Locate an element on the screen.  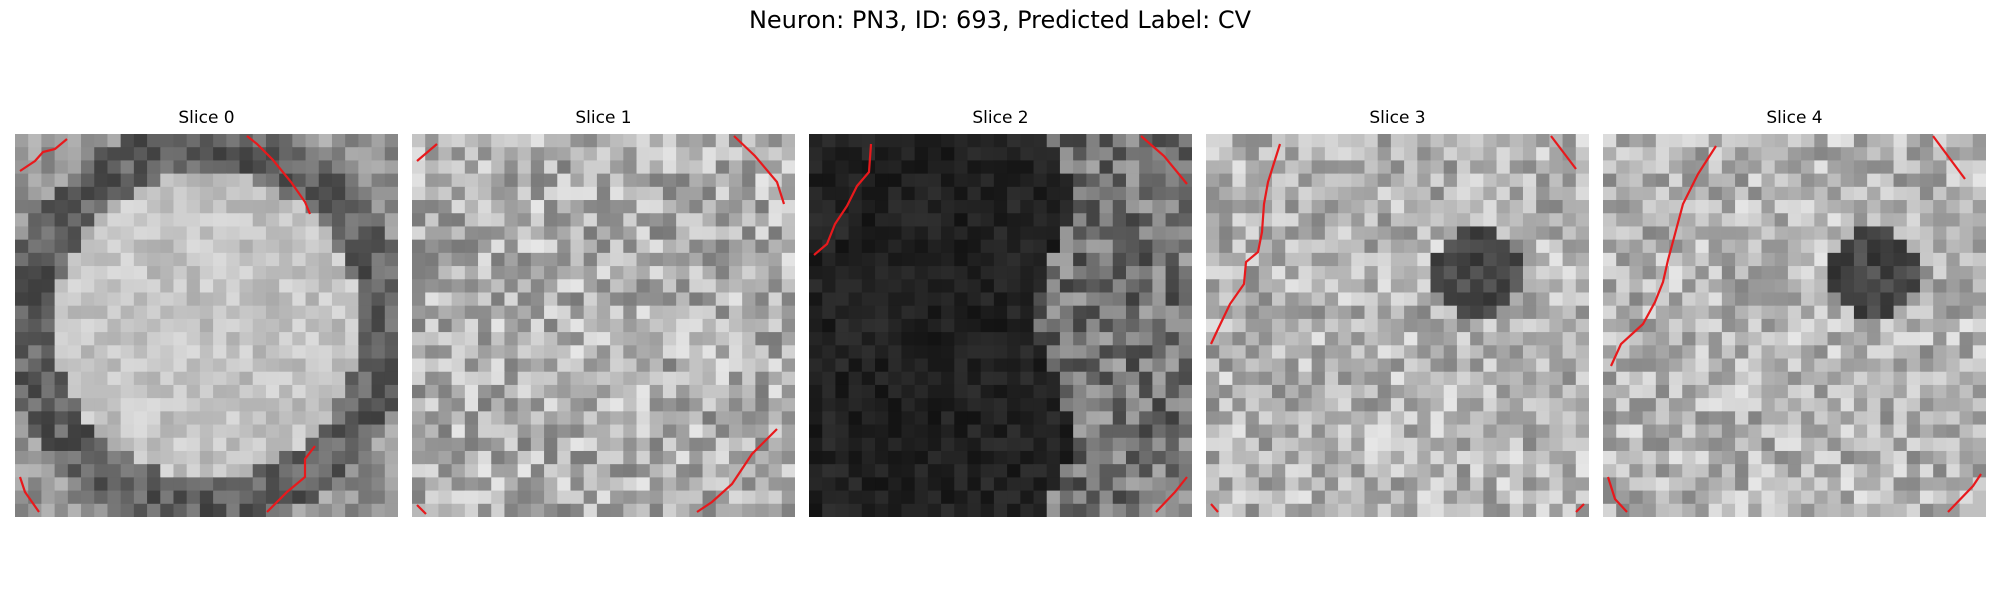
slice-title: Slice 3 is located at coordinates (1397, 118).